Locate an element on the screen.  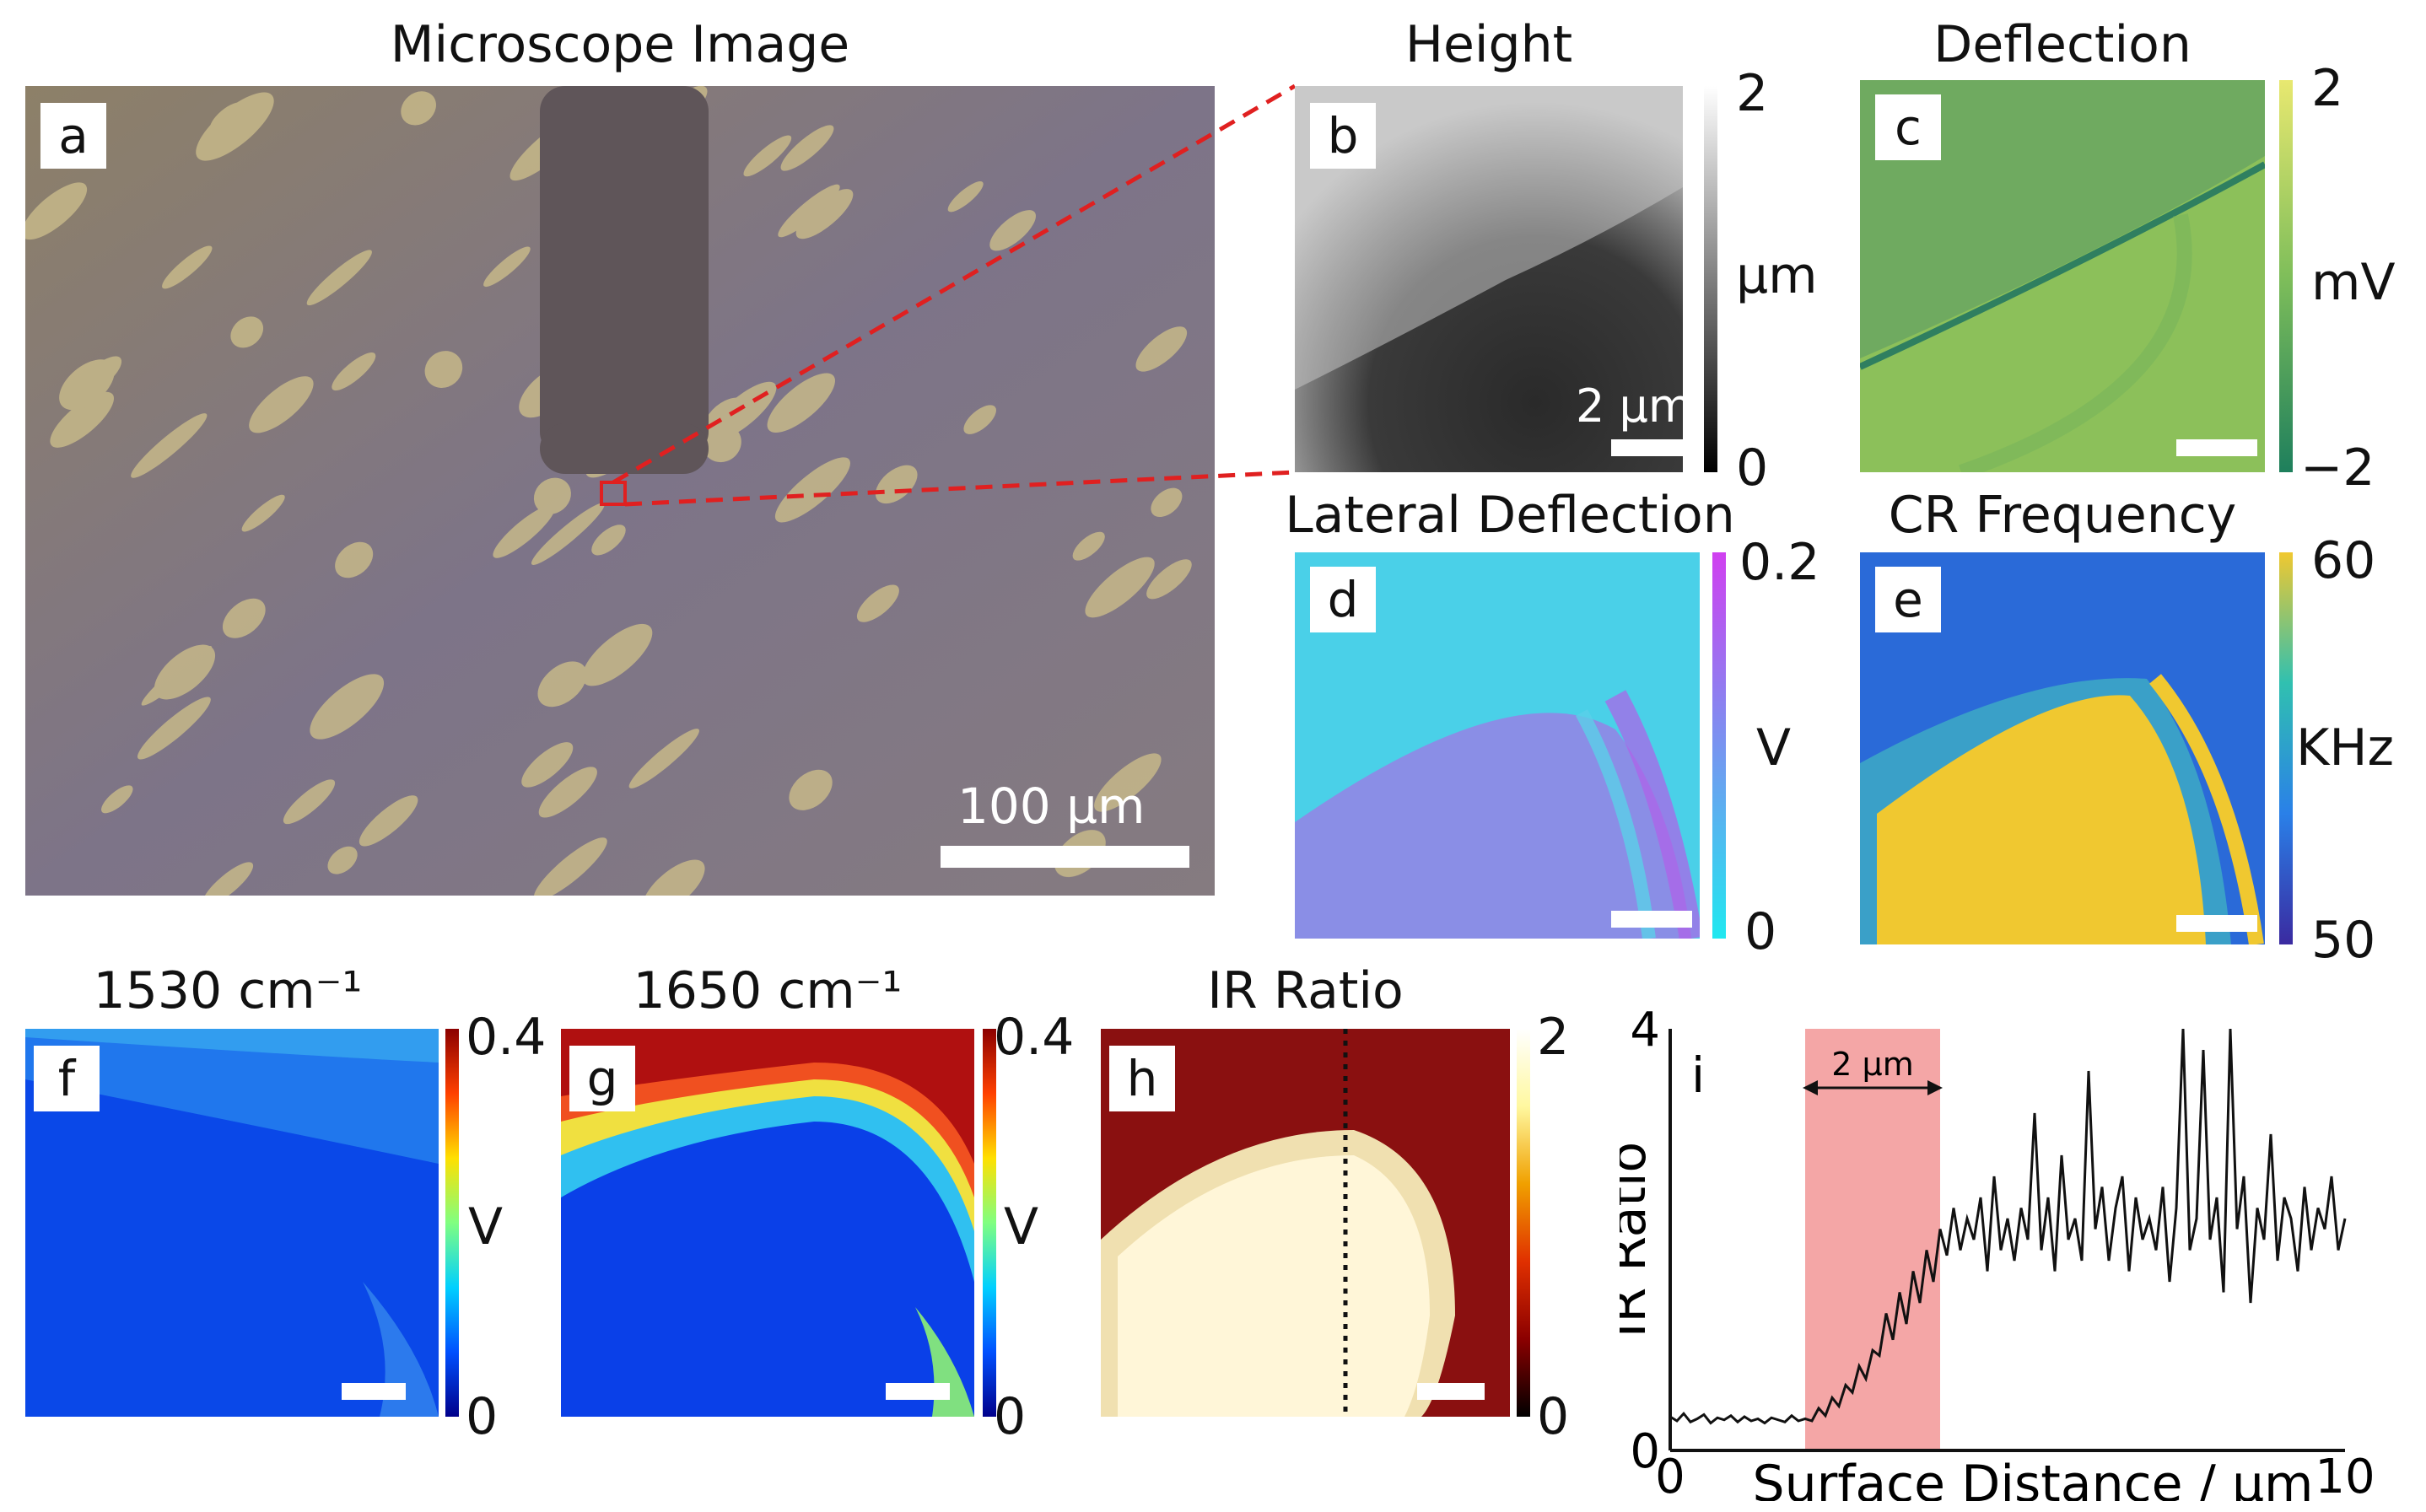
panel-a-letter: a is located at coordinates (73, 136).